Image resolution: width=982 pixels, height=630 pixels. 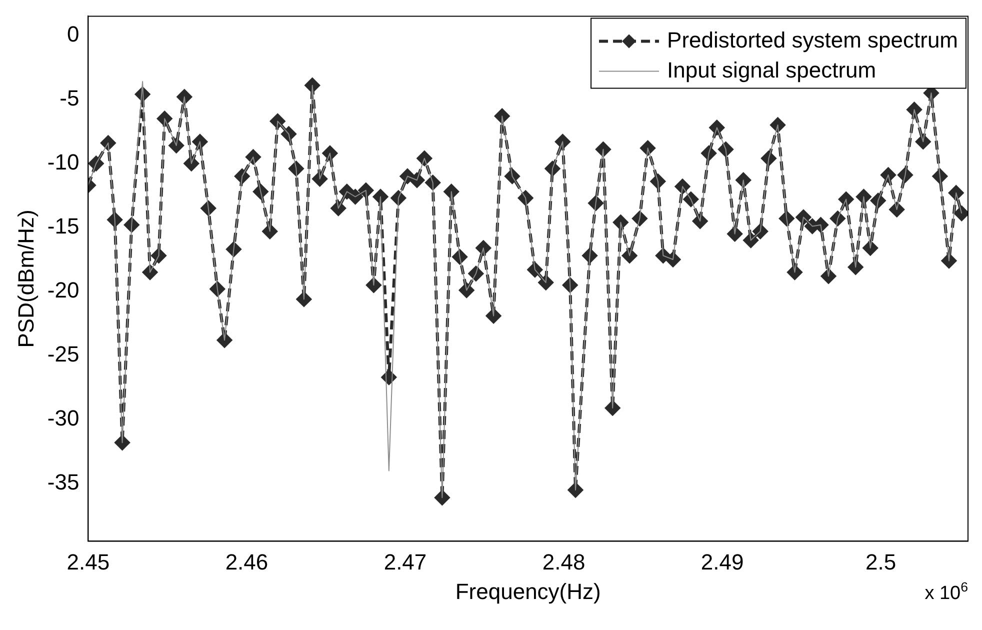 What do you see at coordinates (722, 561) in the screenshot?
I see `x-tick-label: 2.49` at bounding box center [722, 561].